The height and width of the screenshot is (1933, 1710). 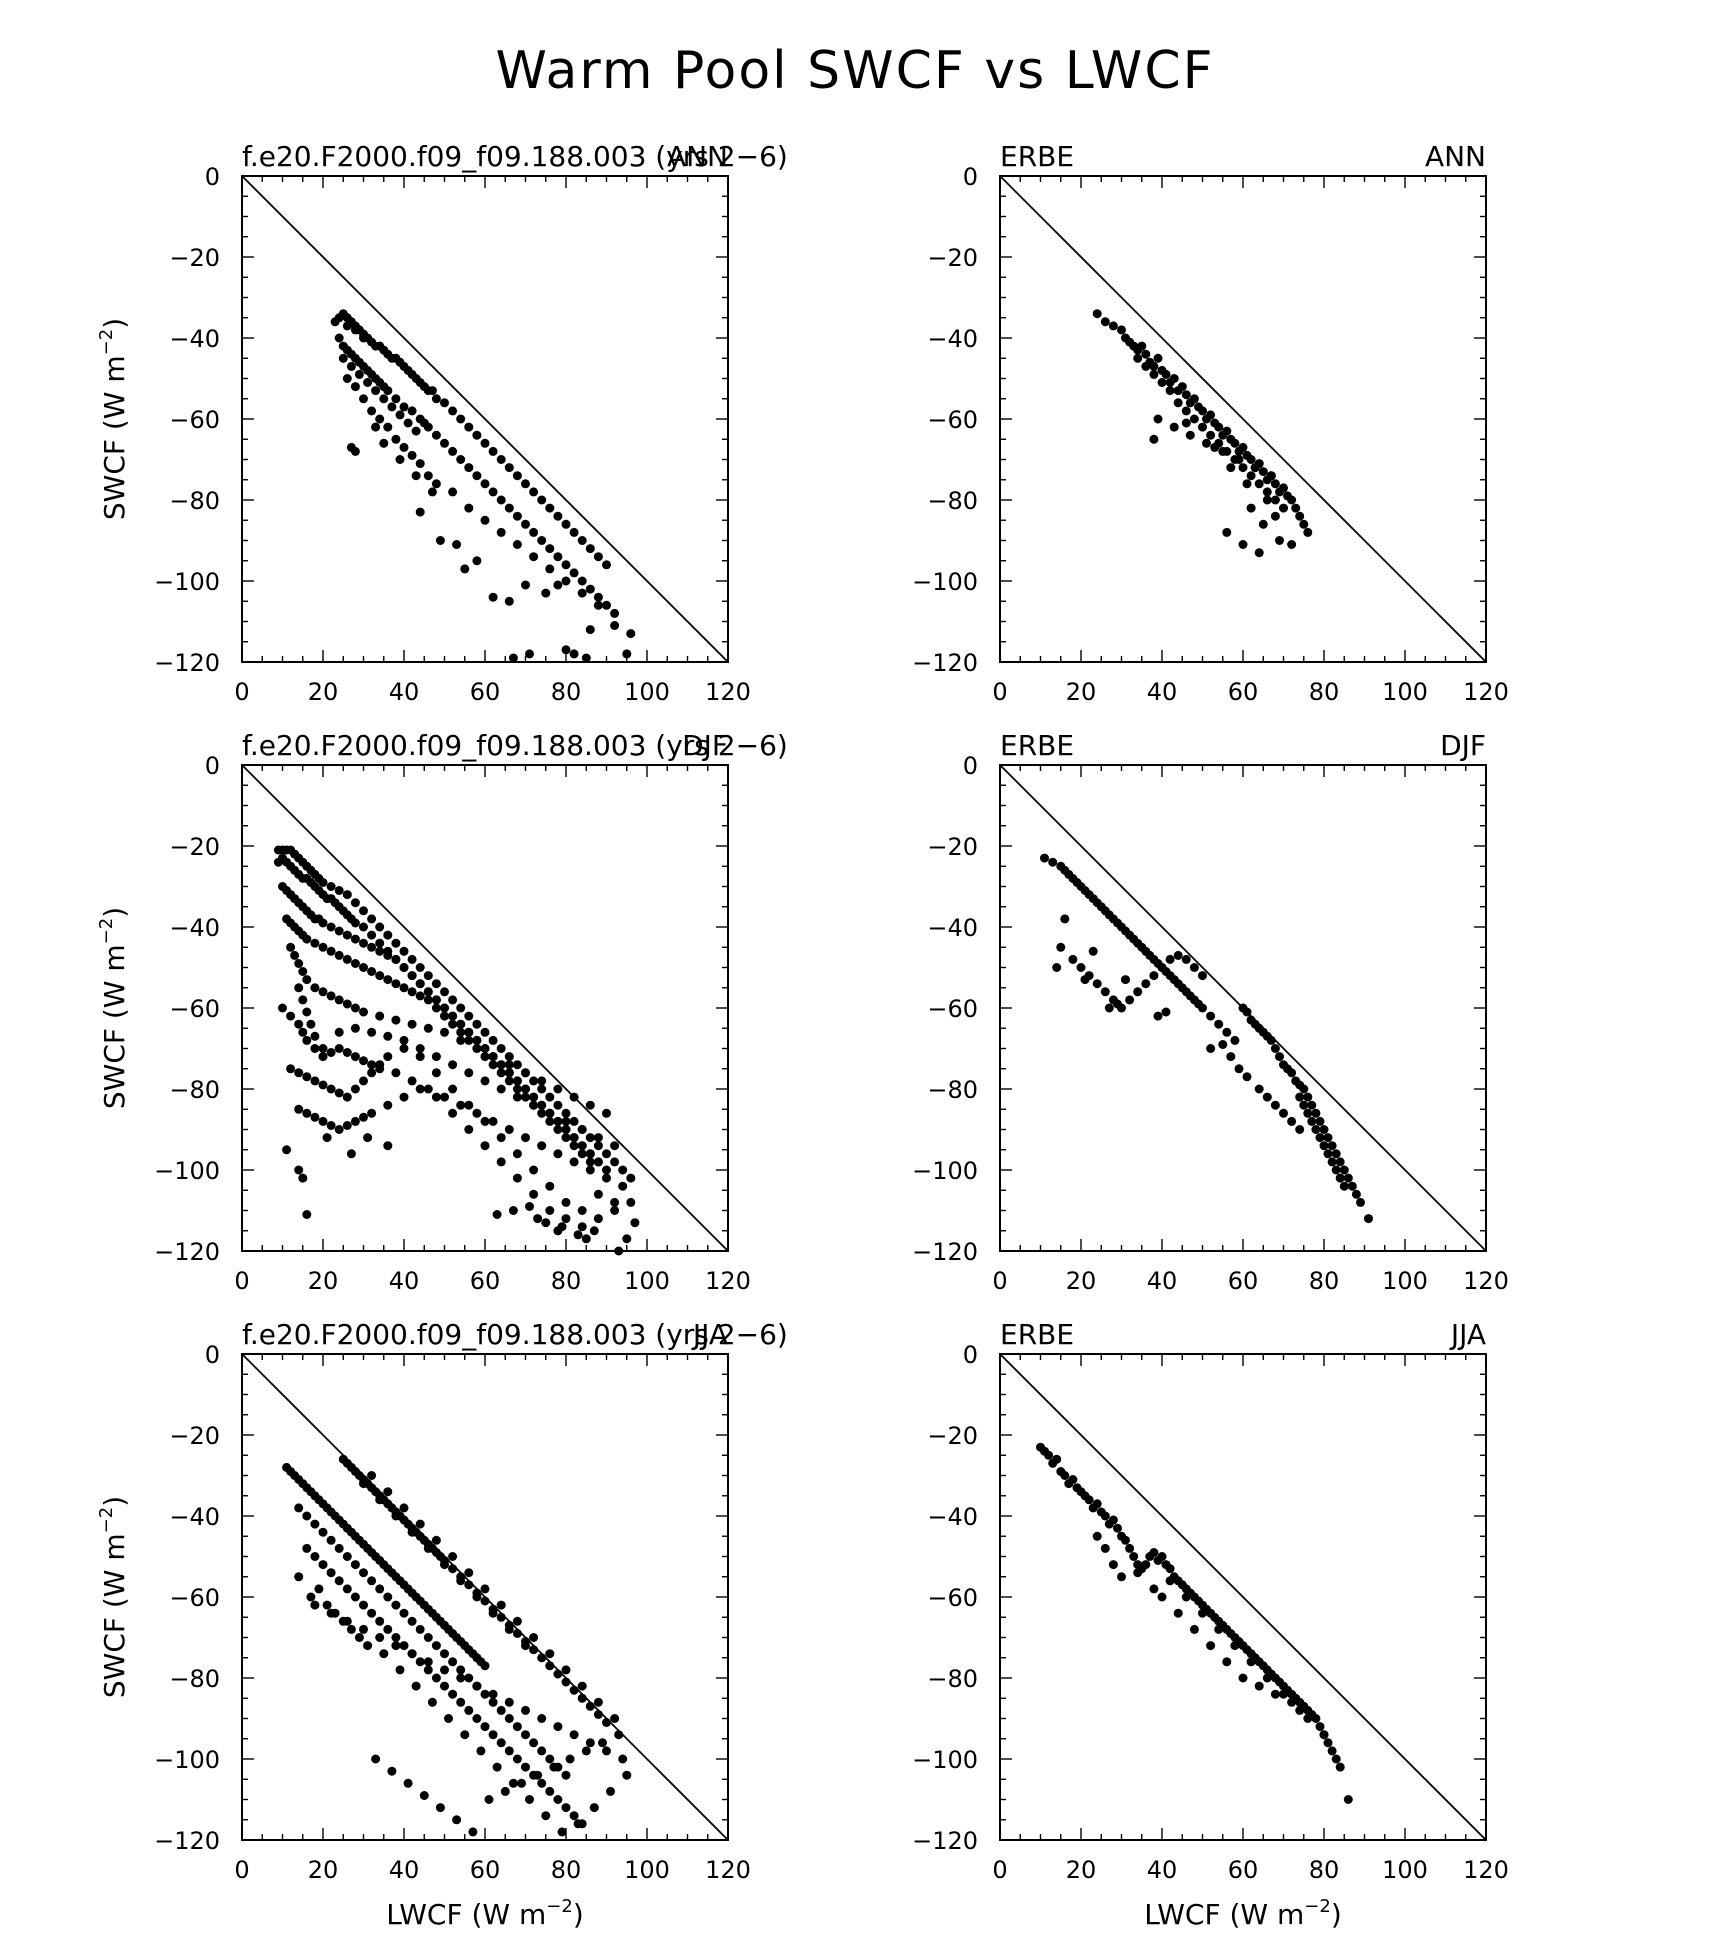 What do you see at coordinates (194, 1436) in the screenshot?
I see `y-tick-label: −20` at bounding box center [194, 1436].